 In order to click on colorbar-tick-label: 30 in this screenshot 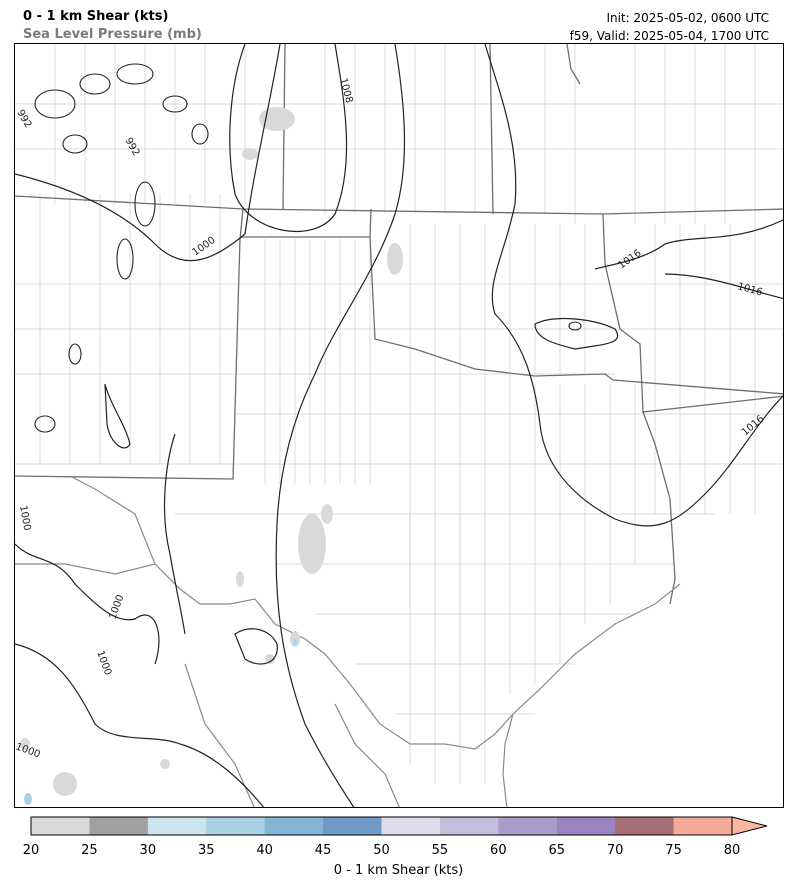, I will do `click(148, 850)`.